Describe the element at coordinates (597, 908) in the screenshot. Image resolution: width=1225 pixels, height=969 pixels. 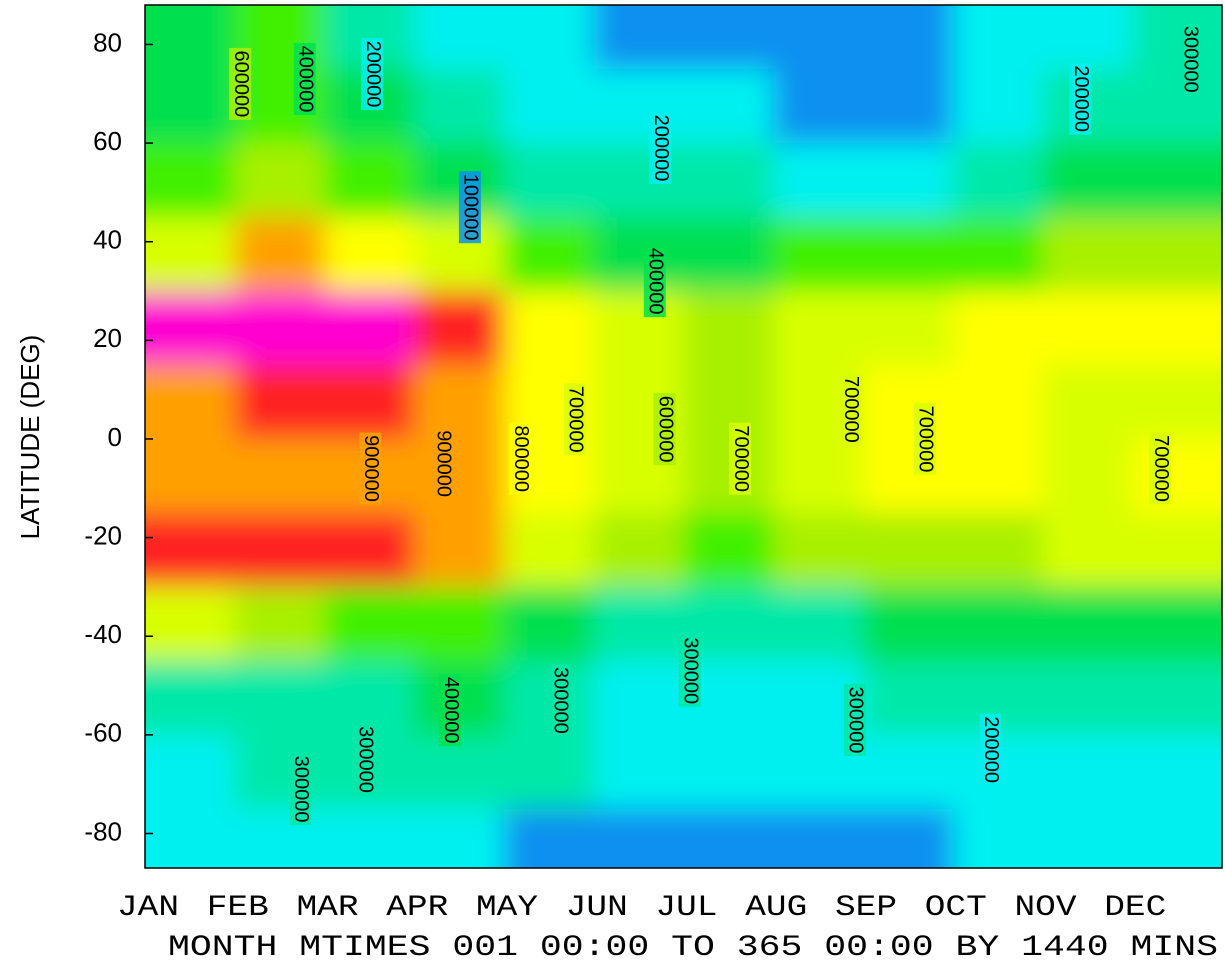
I see `x-tick-label: JUN` at that location.